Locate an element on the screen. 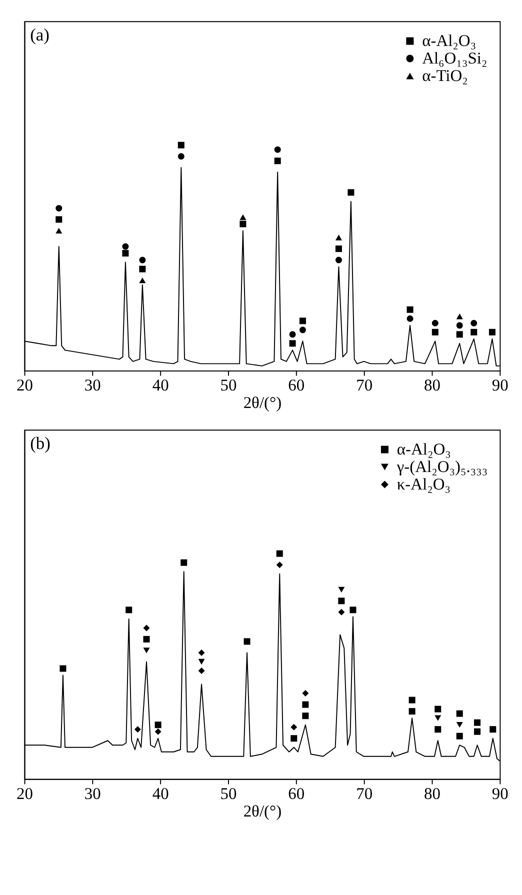 This screenshot has height=895, width=522. legend-label: κ-Al₂O₃ is located at coordinates (423, 484).